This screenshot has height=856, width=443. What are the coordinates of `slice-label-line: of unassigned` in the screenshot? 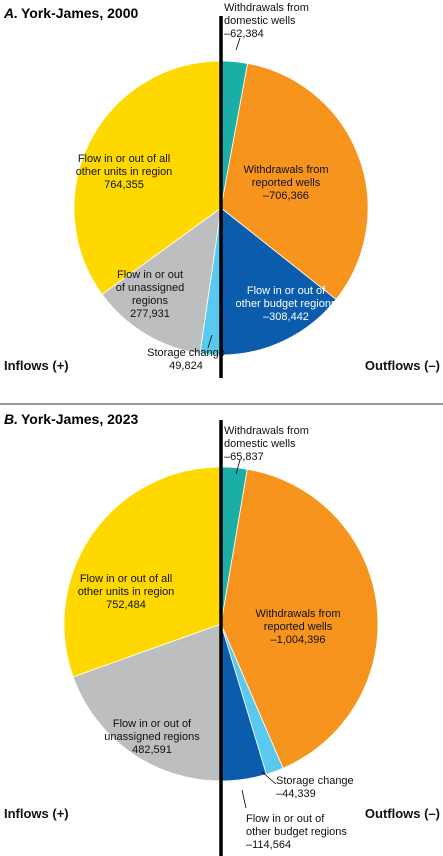 It's located at (150, 288).